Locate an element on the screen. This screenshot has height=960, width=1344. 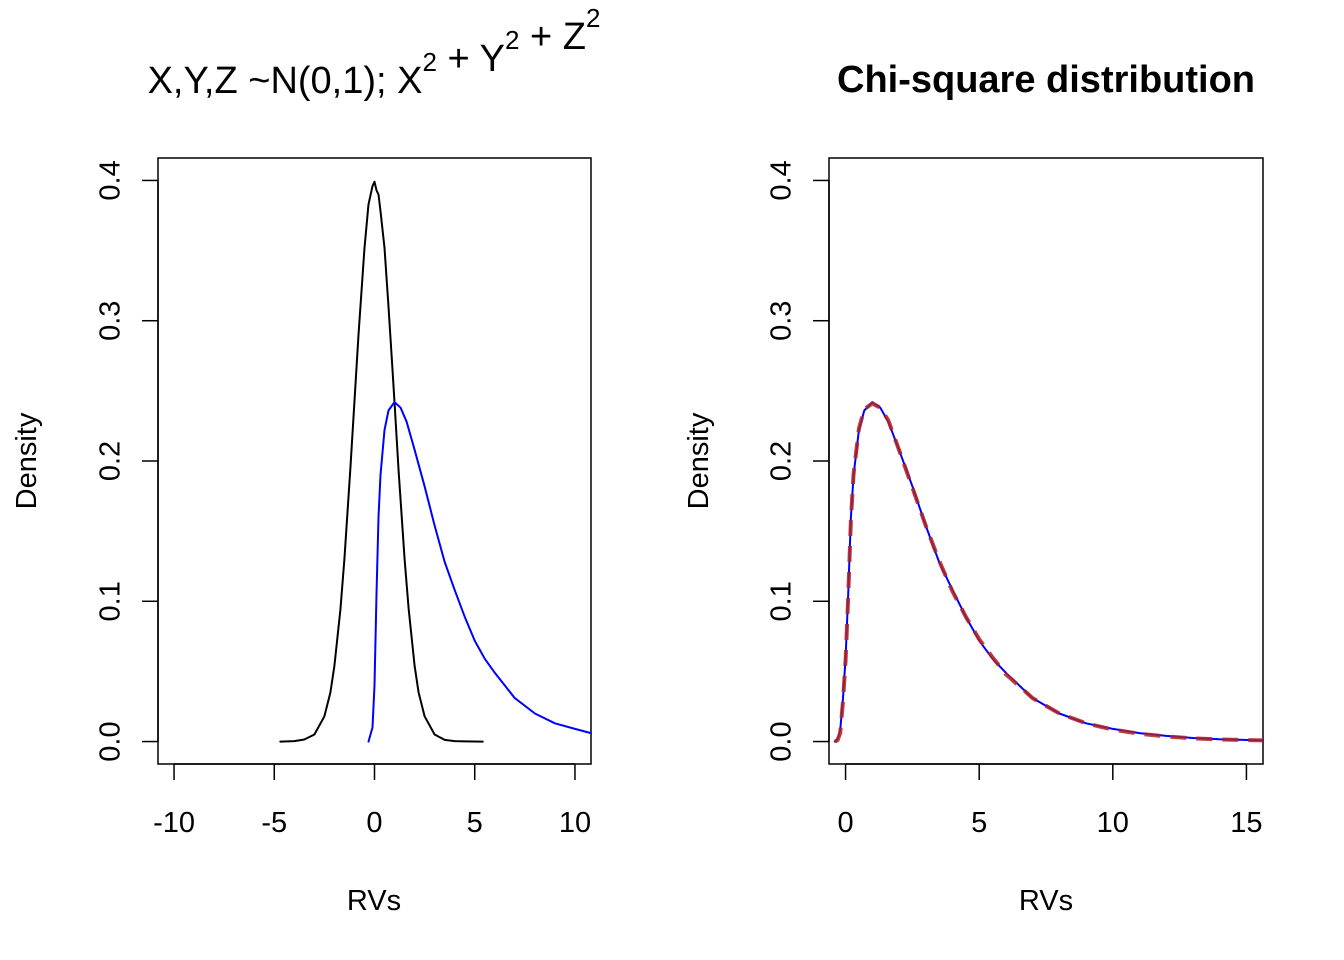
density-curve-dashed is located at coordinates (1048, 572).